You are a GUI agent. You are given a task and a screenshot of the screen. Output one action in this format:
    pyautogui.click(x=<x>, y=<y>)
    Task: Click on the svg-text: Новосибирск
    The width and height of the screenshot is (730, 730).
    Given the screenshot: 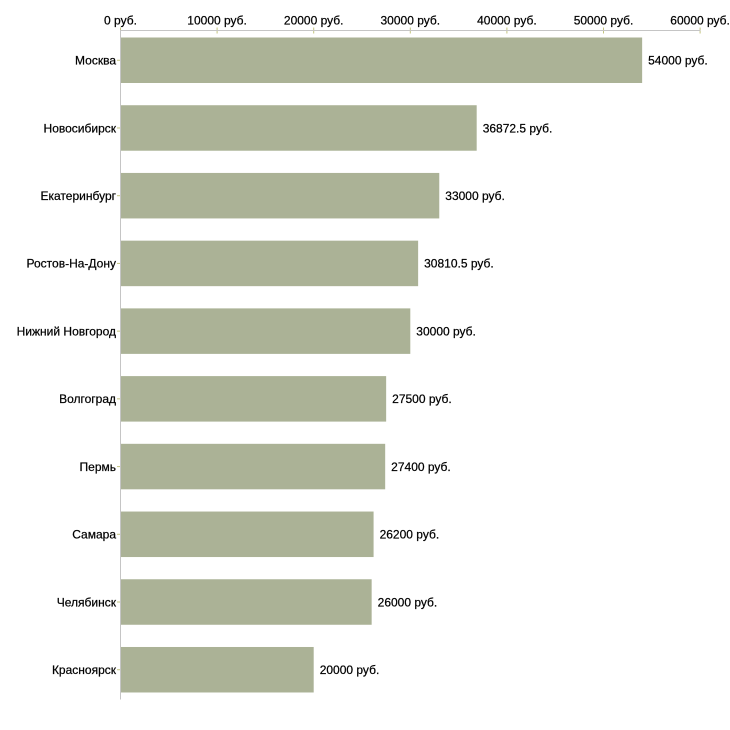 What is the action you would take?
    pyautogui.click(x=80, y=128)
    